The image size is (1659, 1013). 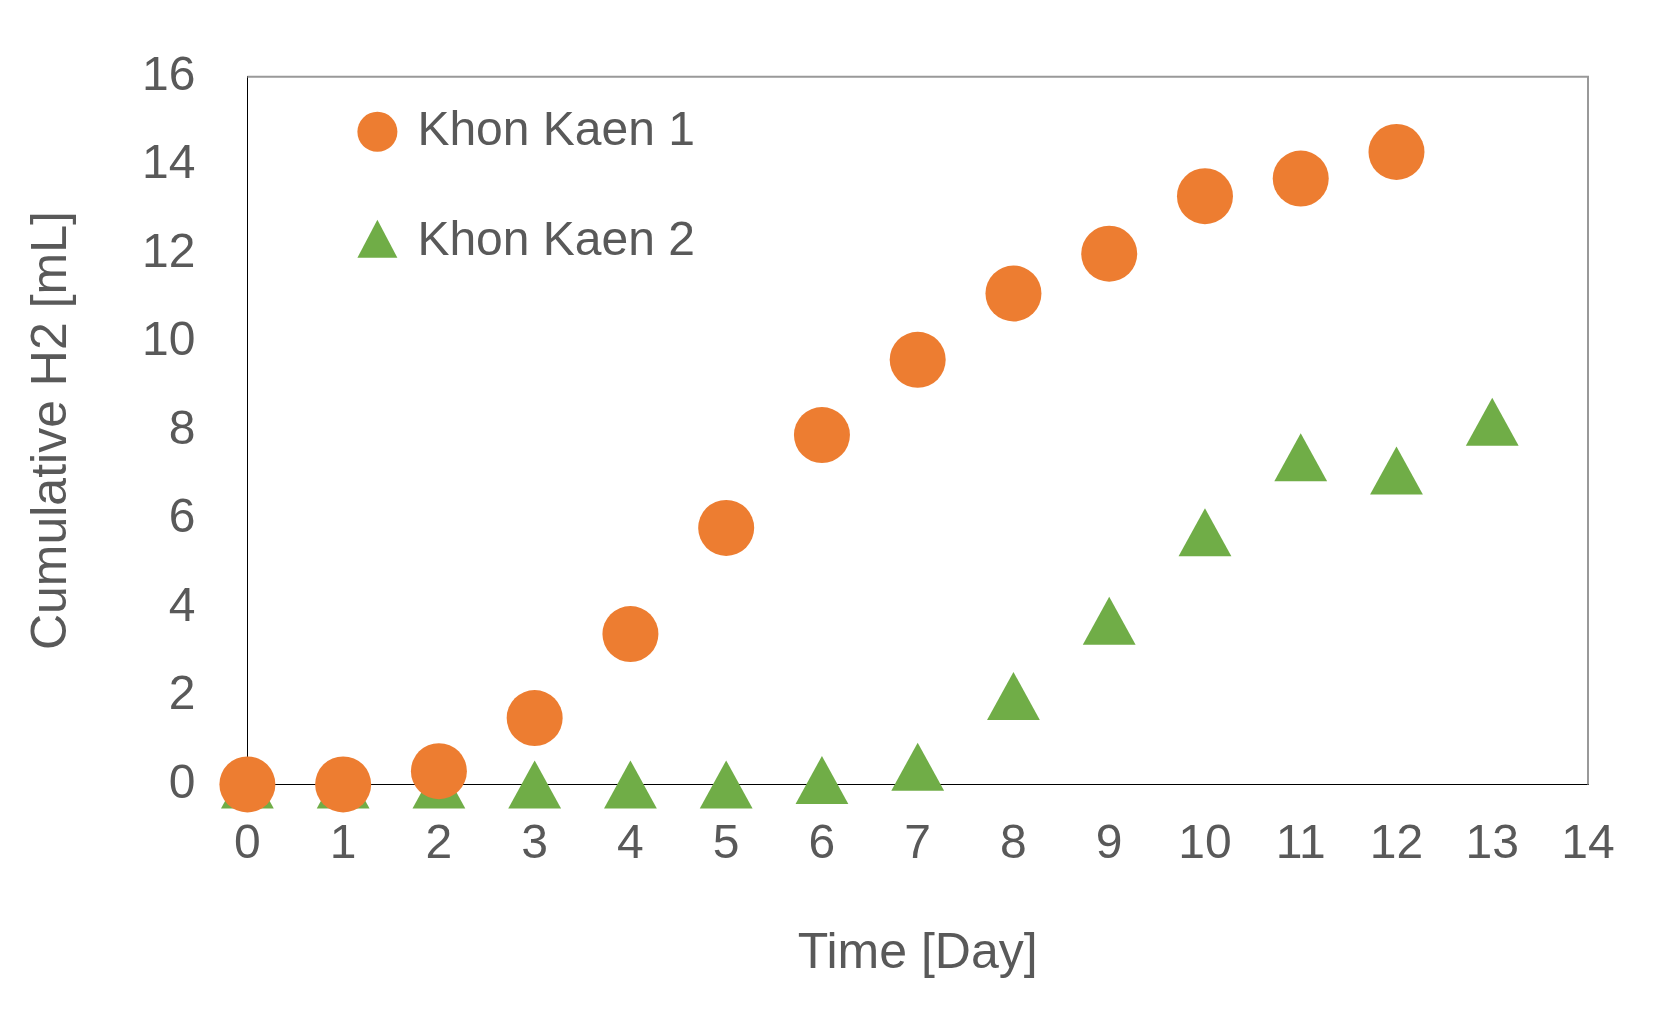 I want to click on x-tick-label: 4, so click(x=630, y=842).